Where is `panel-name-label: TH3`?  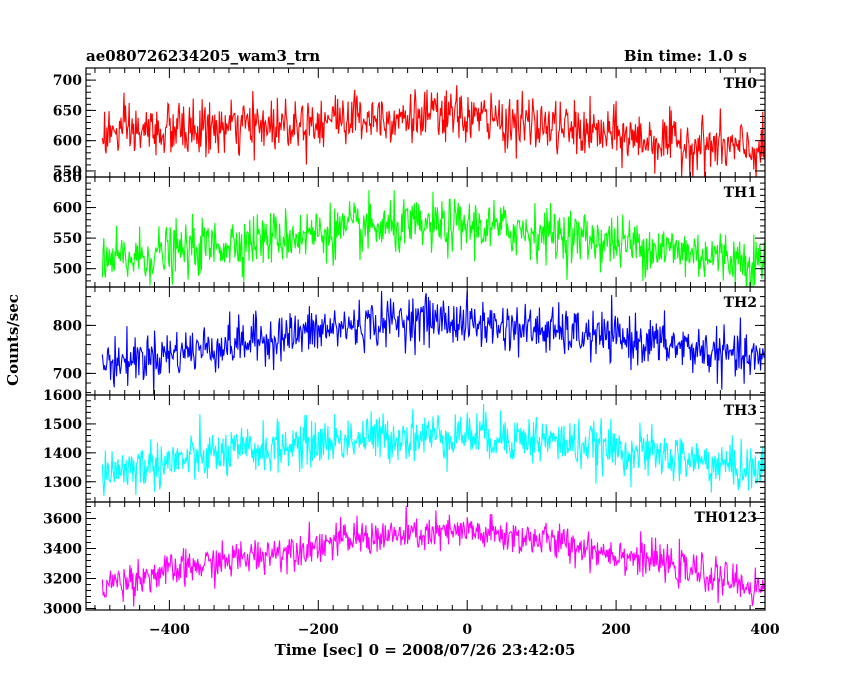
panel-name-label: TH3 is located at coordinates (740, 411).